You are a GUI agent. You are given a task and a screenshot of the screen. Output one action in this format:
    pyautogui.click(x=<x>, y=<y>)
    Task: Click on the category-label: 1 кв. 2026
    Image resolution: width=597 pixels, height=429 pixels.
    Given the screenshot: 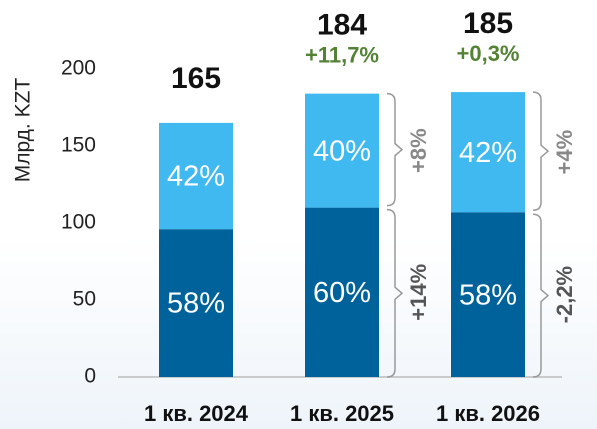 What is the action you would take?
    pyautogui.click(x=488, y=413)
    